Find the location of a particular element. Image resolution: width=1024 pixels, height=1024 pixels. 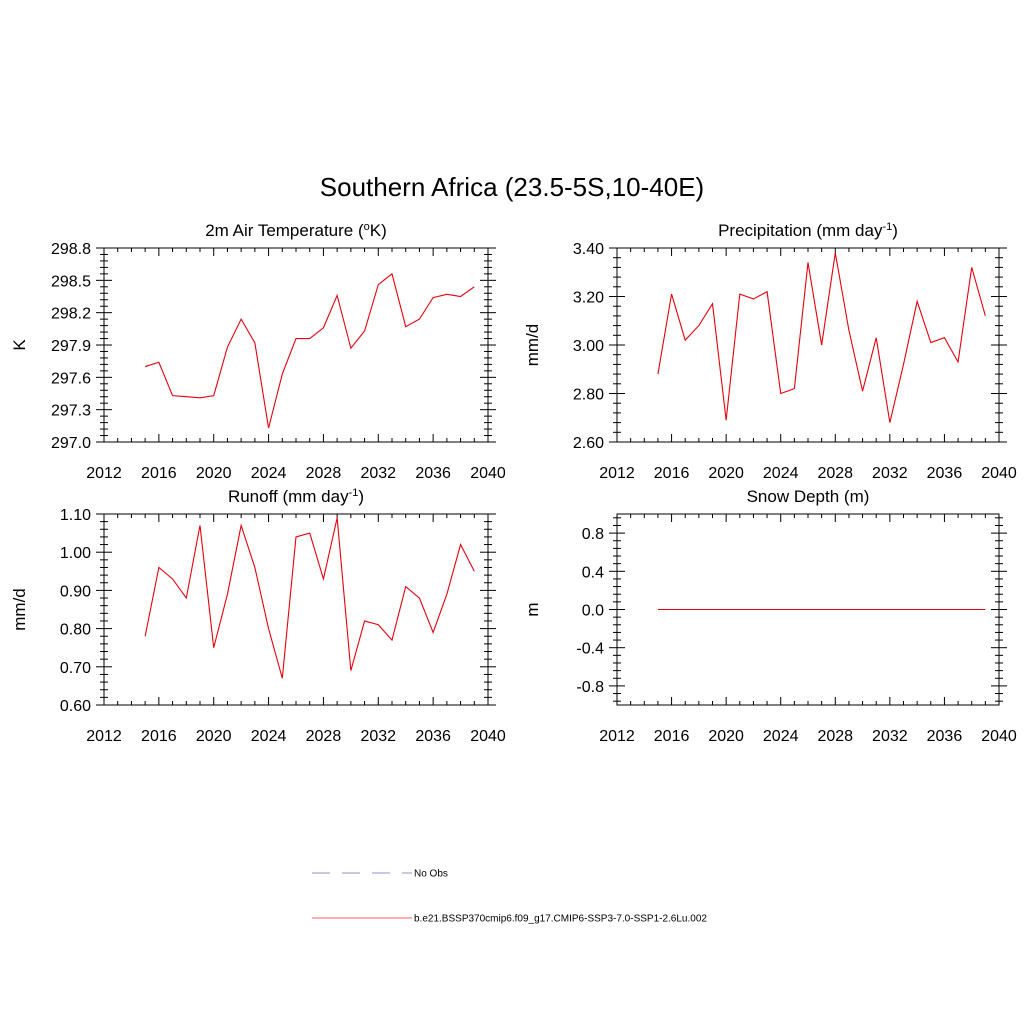

y-tick-label: -0.4 is located at coordinates (590, 649).